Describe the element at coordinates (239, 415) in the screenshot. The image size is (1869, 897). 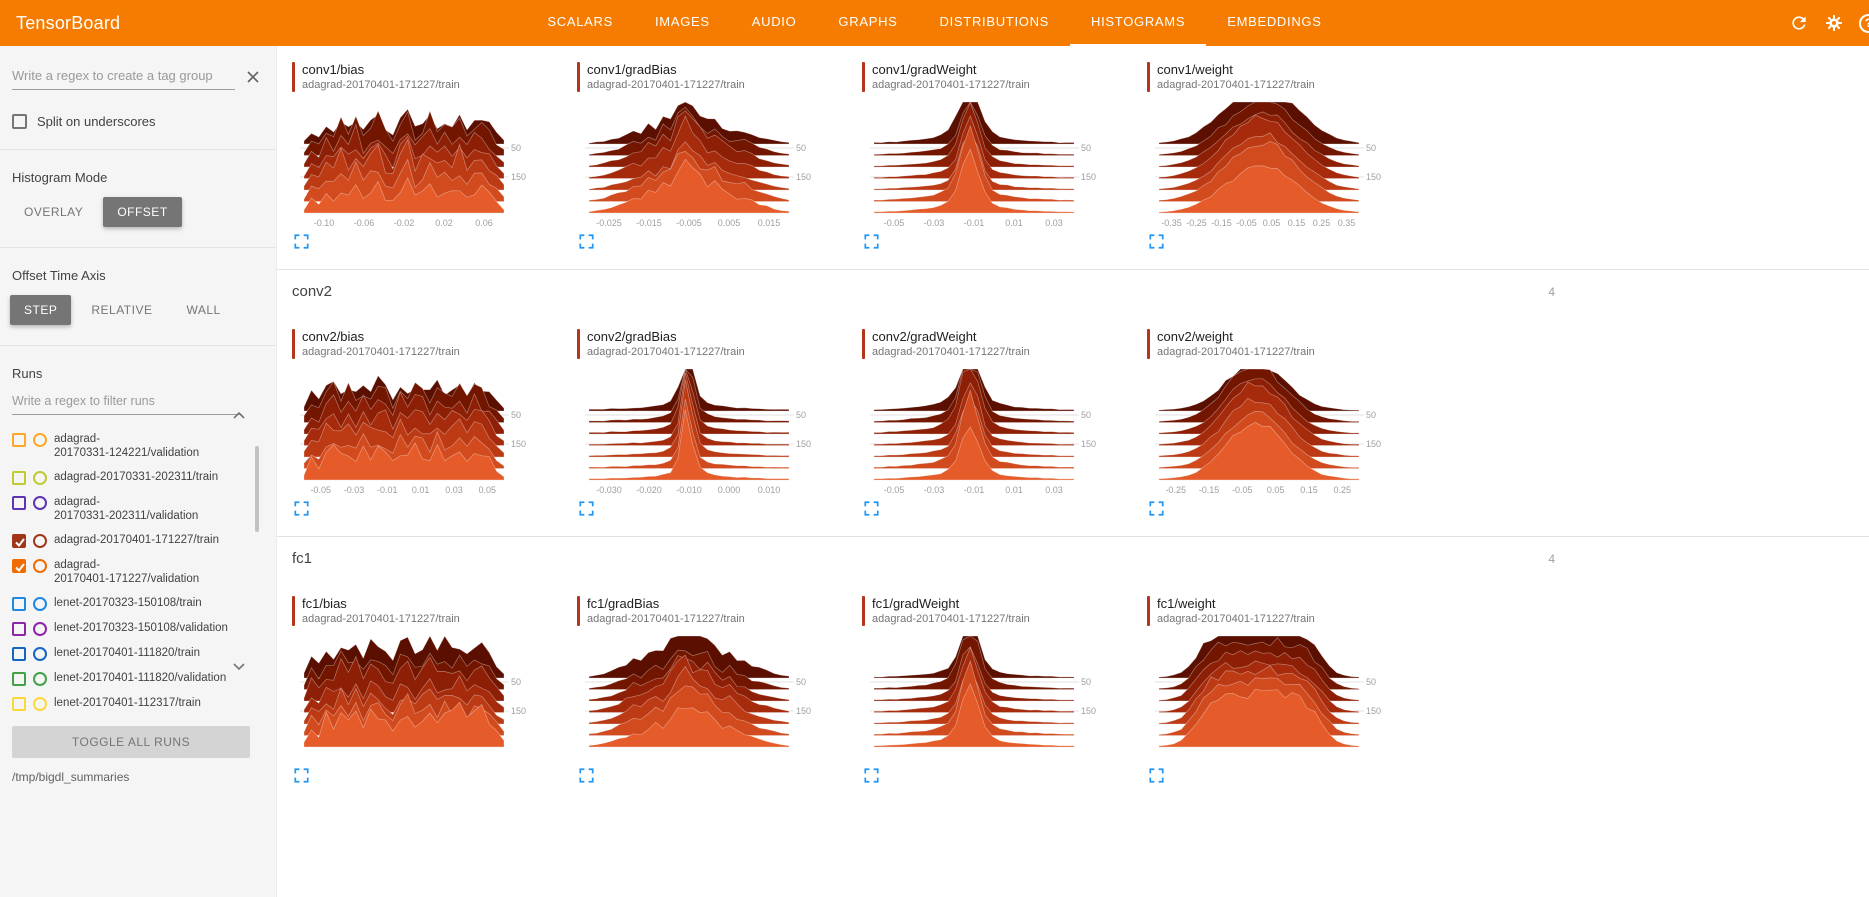
I see `scroll-up-icon` at that location.